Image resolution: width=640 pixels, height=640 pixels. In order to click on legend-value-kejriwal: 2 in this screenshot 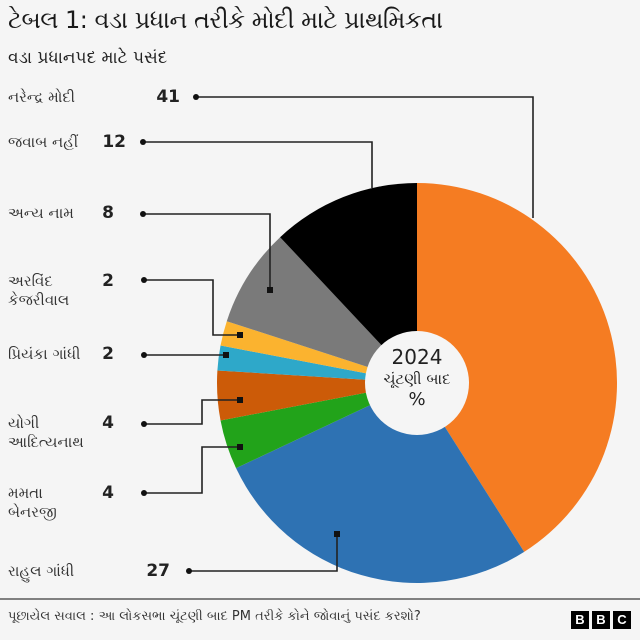, I will do `click(108, 281)`.